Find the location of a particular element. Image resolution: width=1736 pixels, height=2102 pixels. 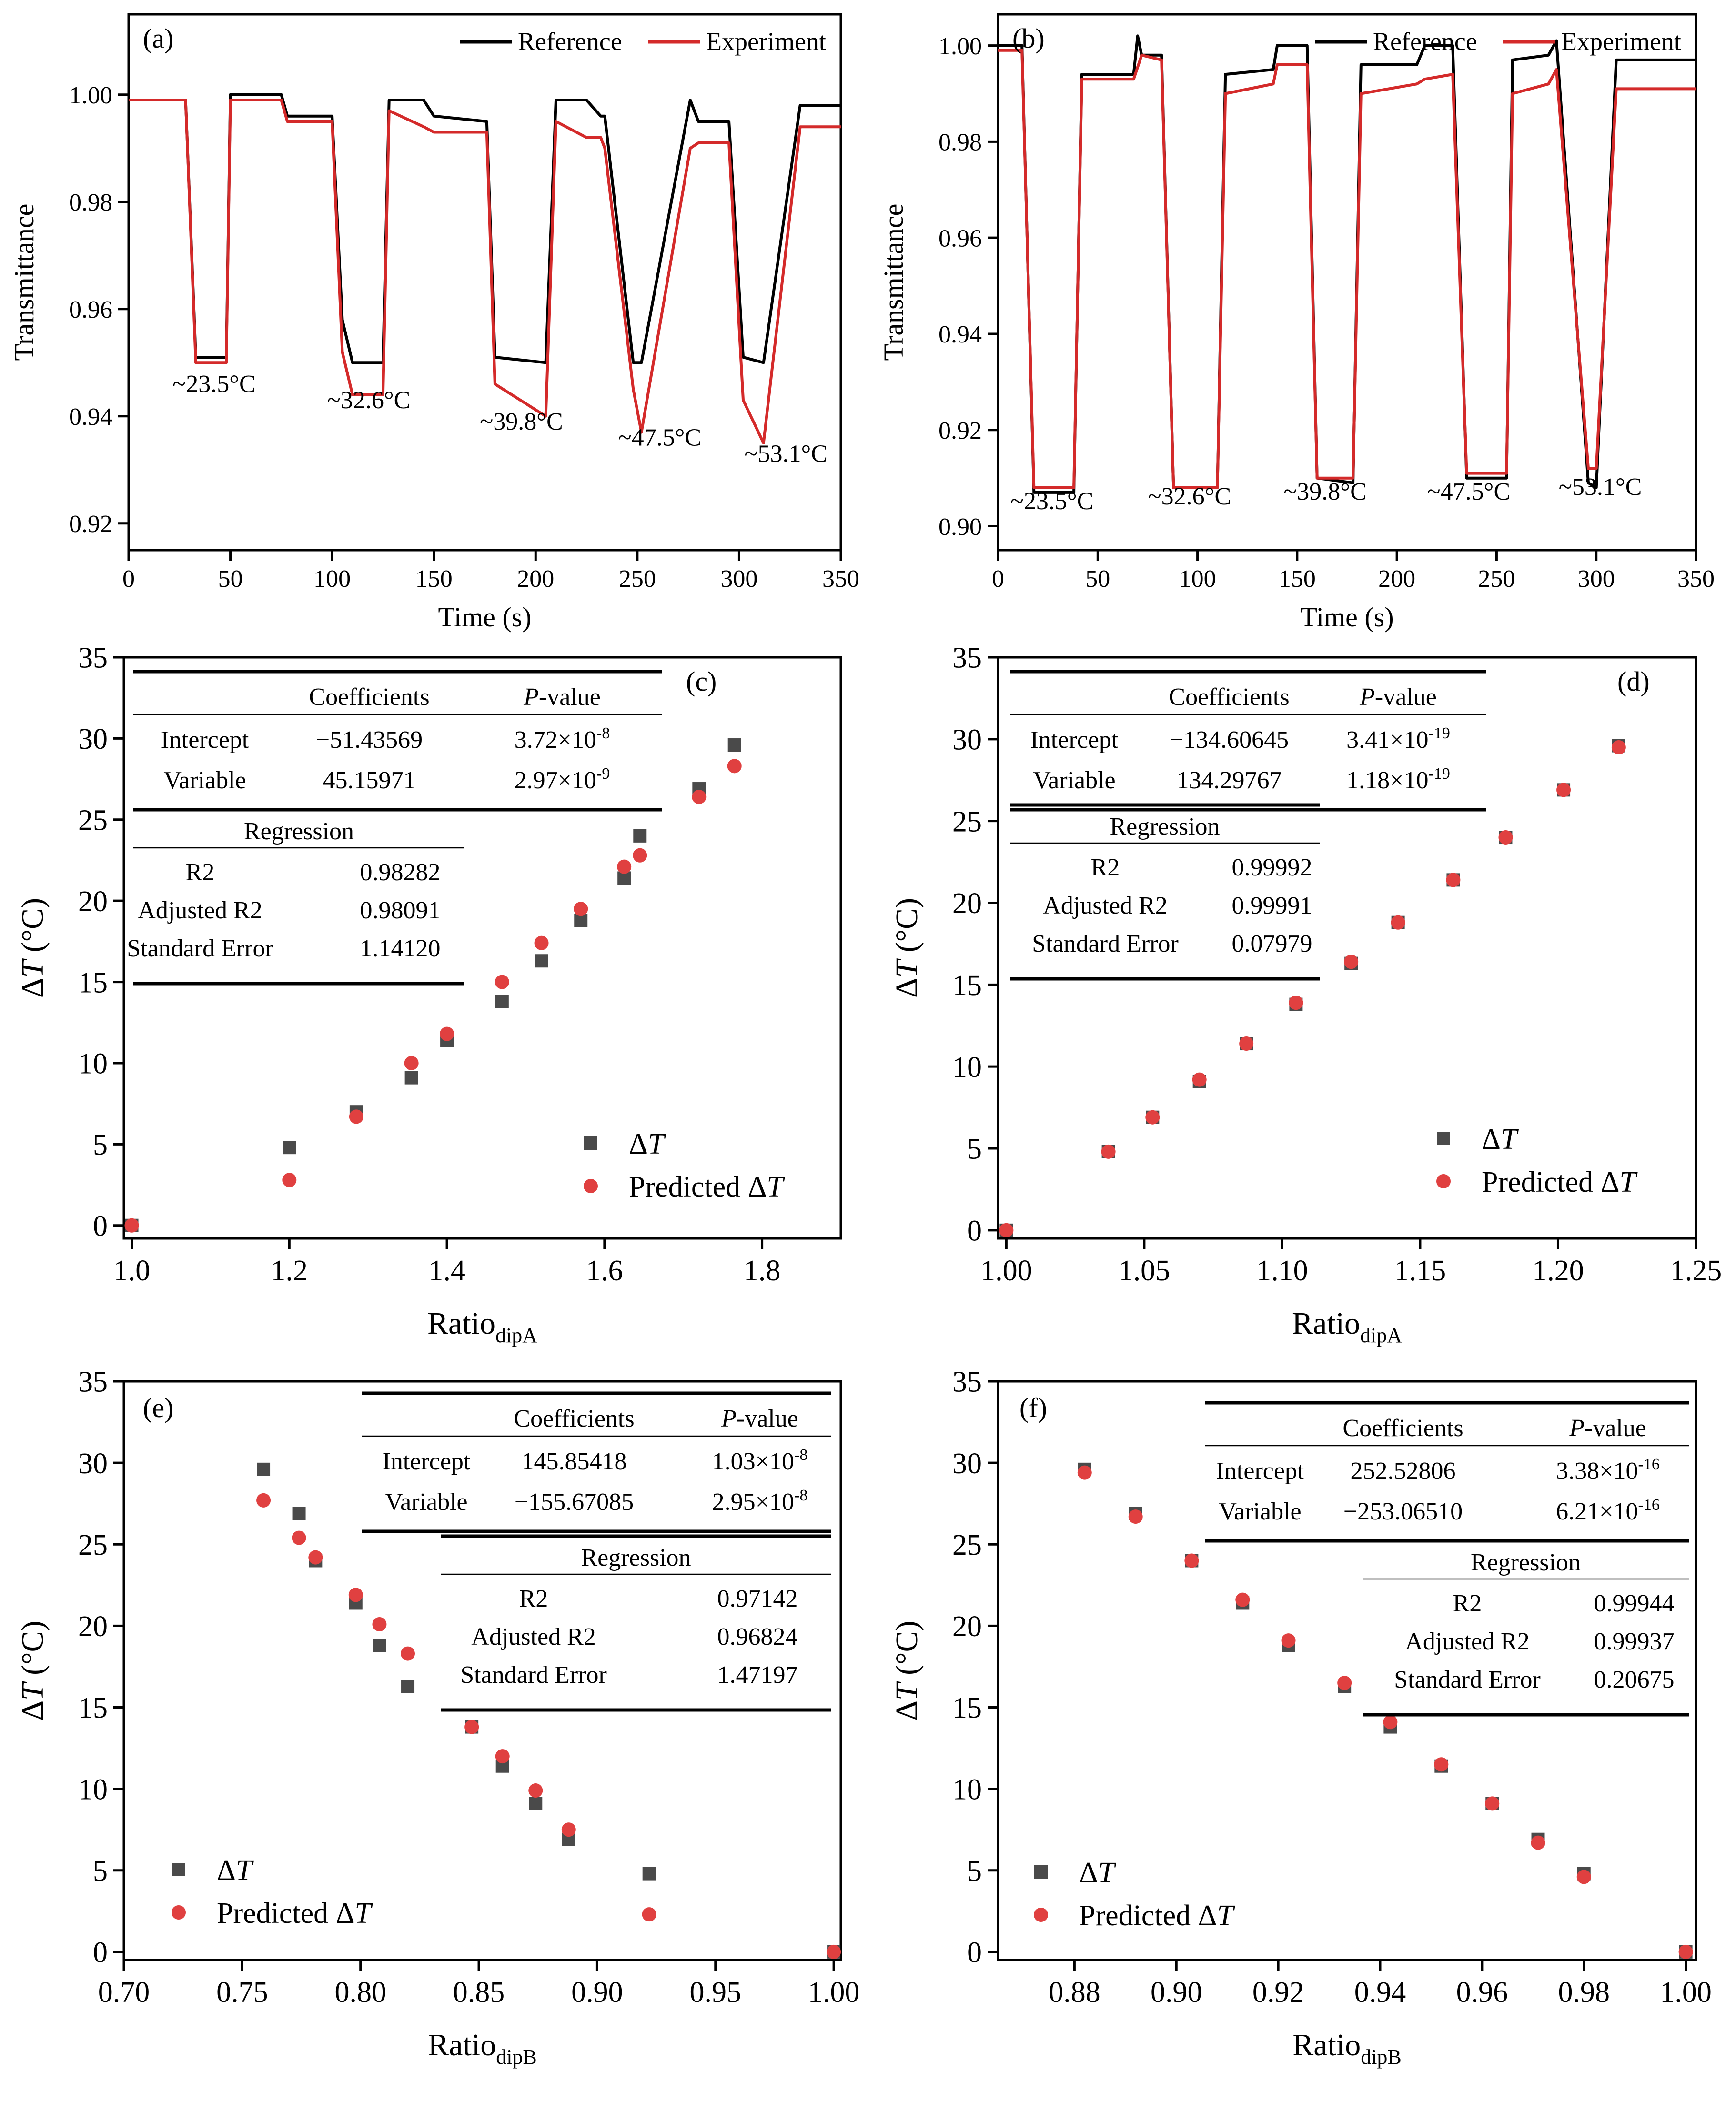

x-tick-label: 1.00 is located at coordinates (1006, 1271).